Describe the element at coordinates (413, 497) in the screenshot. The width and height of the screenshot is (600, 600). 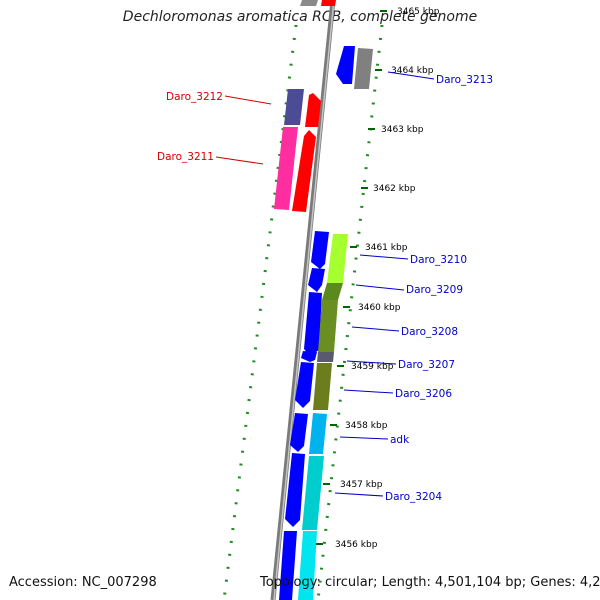
I see `gene-label-daro-3204: Daro_3204` at that location.